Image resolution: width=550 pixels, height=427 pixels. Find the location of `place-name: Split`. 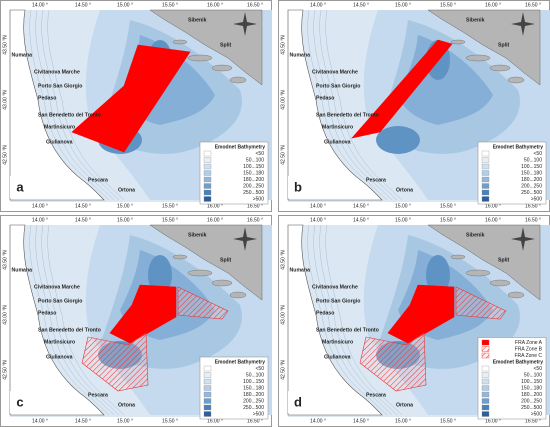

place-name: Split is located at coordinates (226, 45).